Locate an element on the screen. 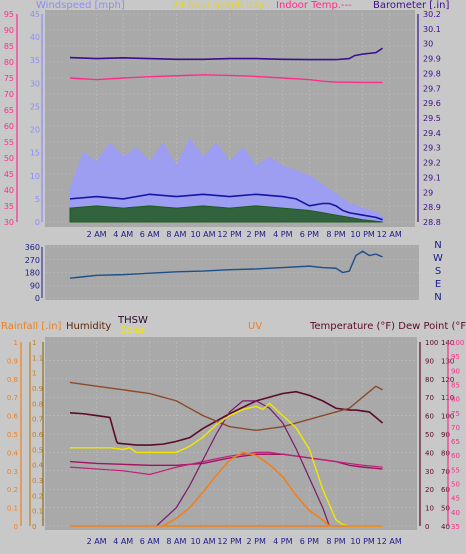  barometer-axis-tick: 30 is located at coordinates (428, 44).